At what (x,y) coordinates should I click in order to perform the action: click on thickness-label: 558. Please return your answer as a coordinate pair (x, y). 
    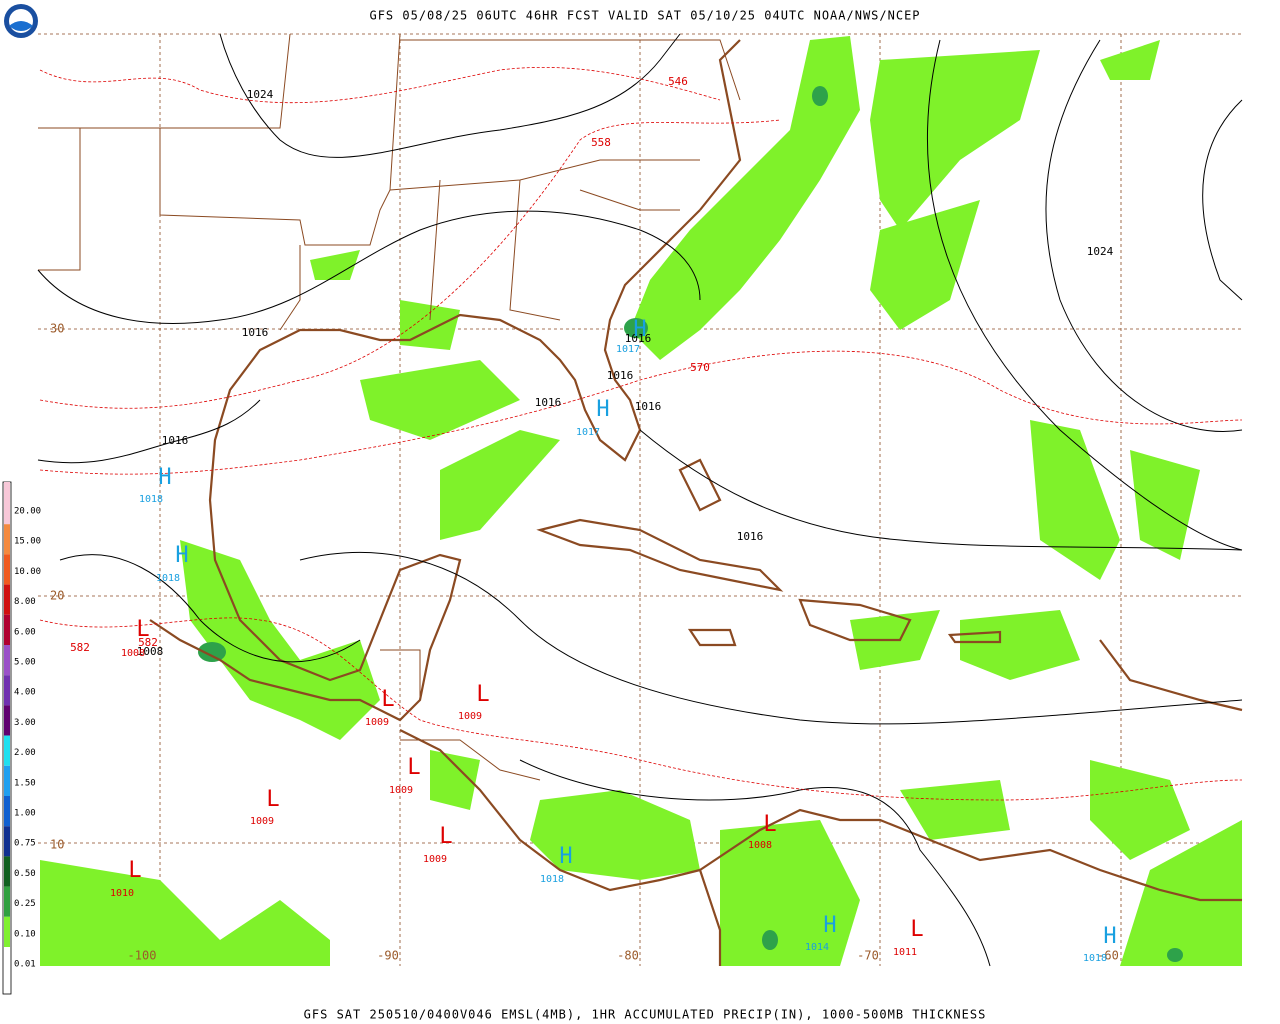
    Looking at the image, I should click on (601, 142).